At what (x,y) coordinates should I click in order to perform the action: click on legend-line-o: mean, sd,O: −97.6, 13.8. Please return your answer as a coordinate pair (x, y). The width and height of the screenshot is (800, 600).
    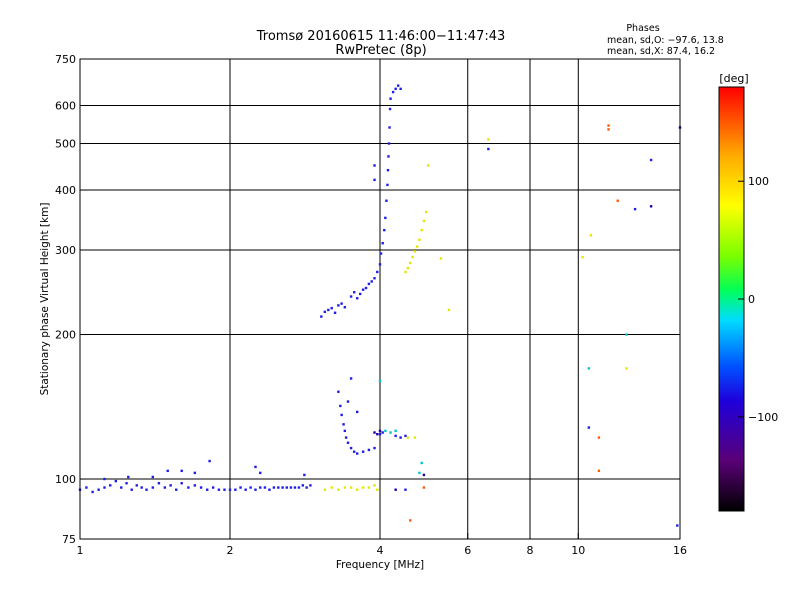
    Looking at the image, I should click on (665, 40).